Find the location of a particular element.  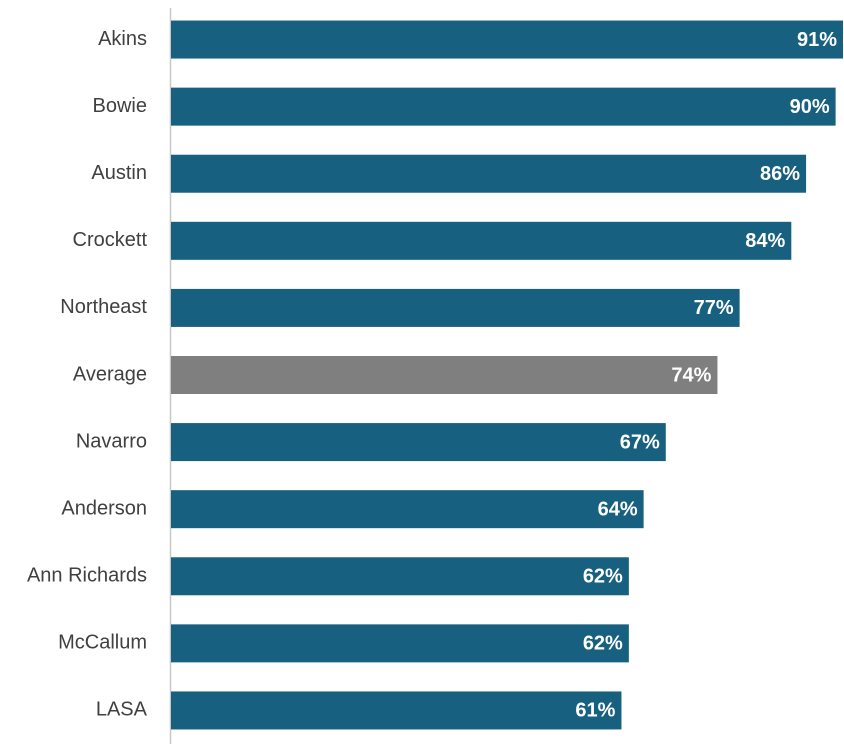

y-tick-label: Navarro is located at coordinates (111, 441).